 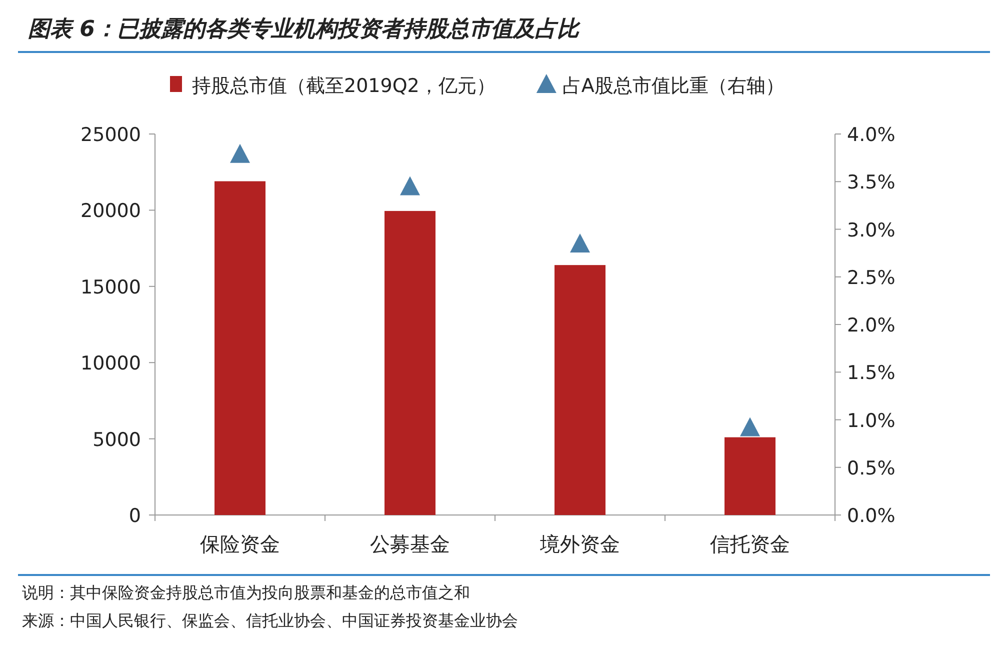 I want to click on y2-tick-label: 2.5%, so click(x=871, y=277).